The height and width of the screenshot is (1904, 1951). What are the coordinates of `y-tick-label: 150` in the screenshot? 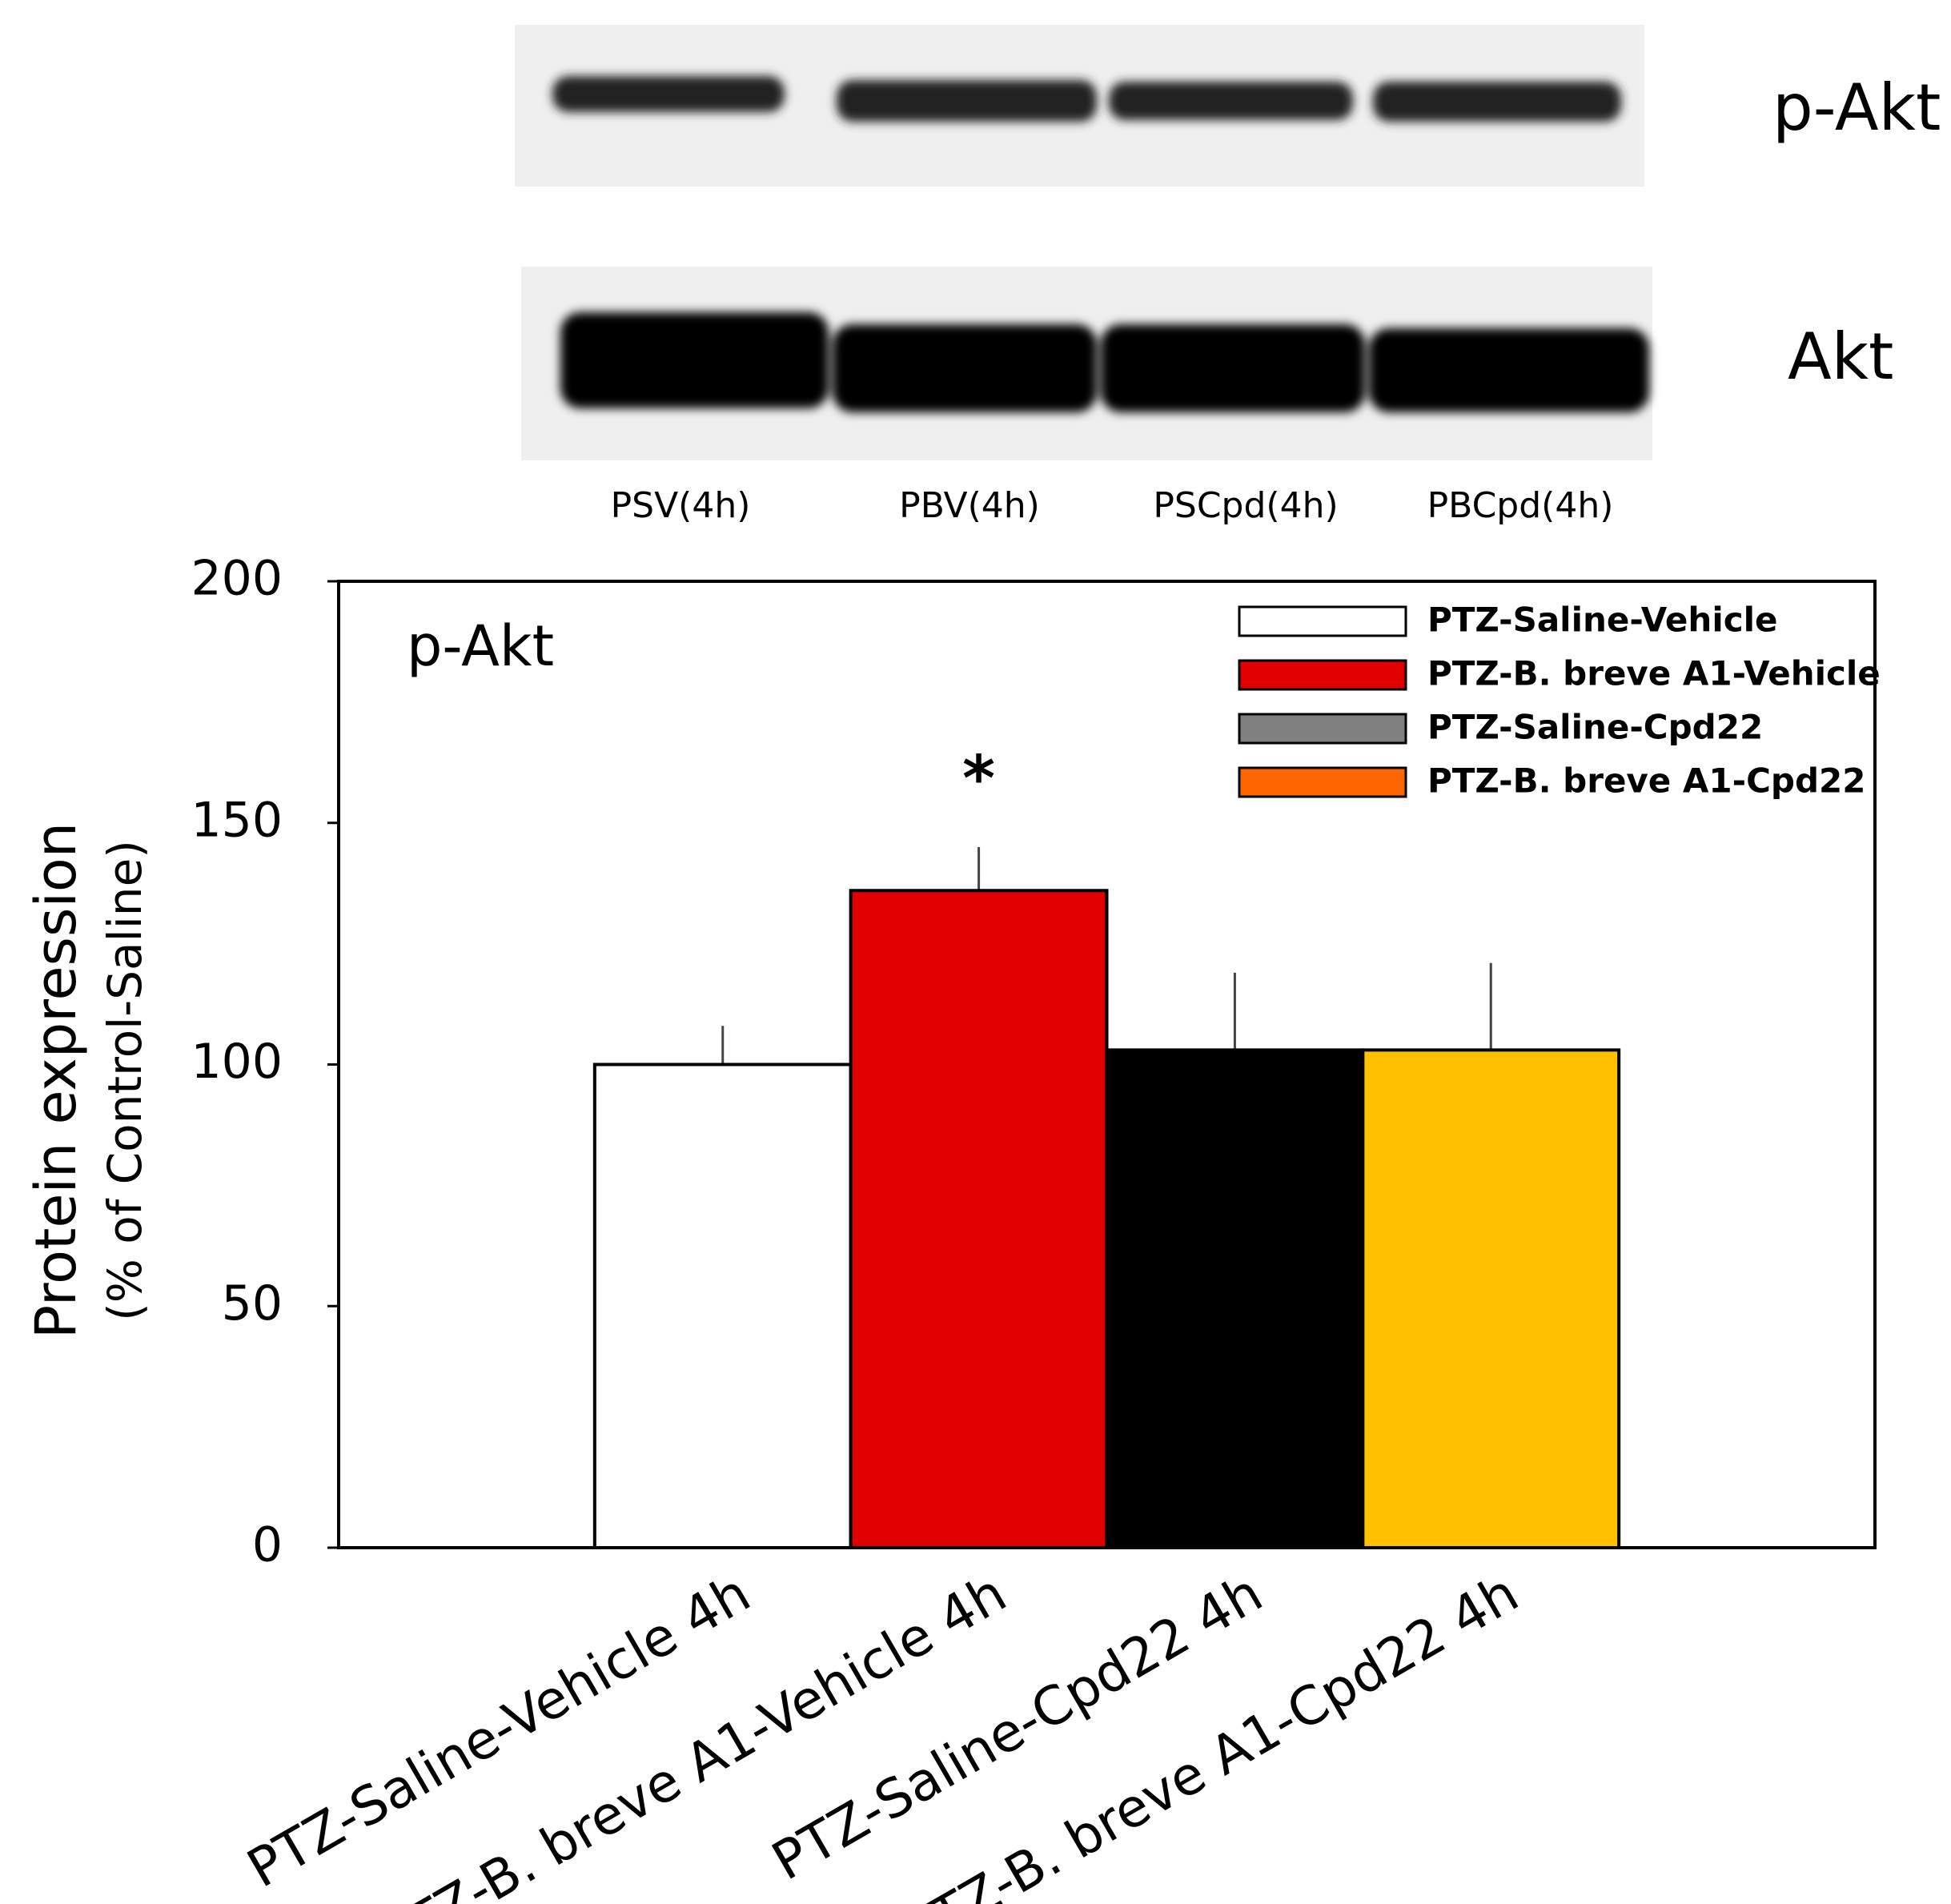 It's located at (237, 820).